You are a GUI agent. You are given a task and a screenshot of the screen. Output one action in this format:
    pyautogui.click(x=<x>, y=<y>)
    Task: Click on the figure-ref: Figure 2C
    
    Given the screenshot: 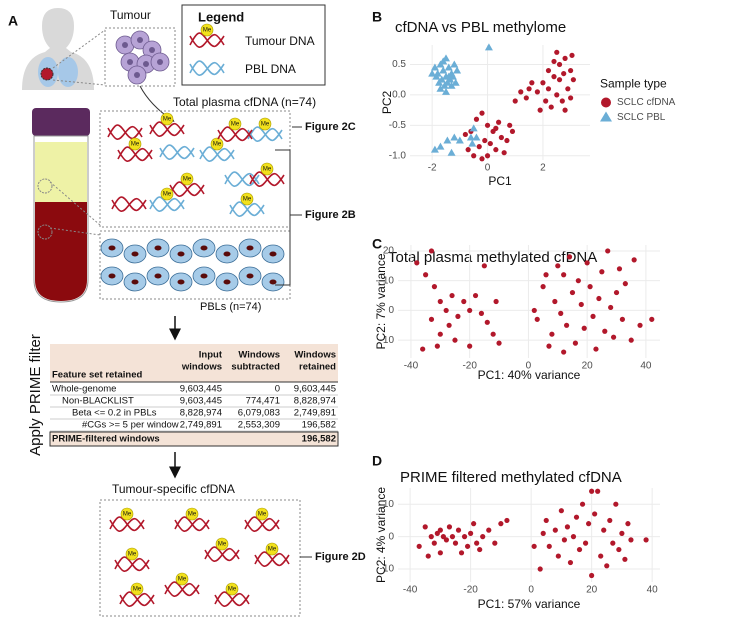 What is the action you would take?
    pyautogui.click(x=330, y=127)
    